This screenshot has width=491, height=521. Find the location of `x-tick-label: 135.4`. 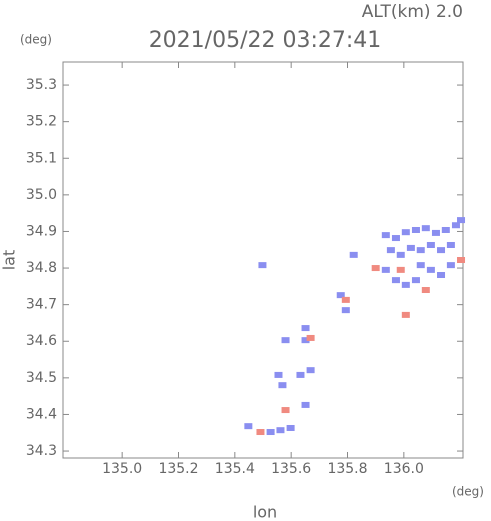

x-tick-label: 135.4 is located at coordinates (235, 469).